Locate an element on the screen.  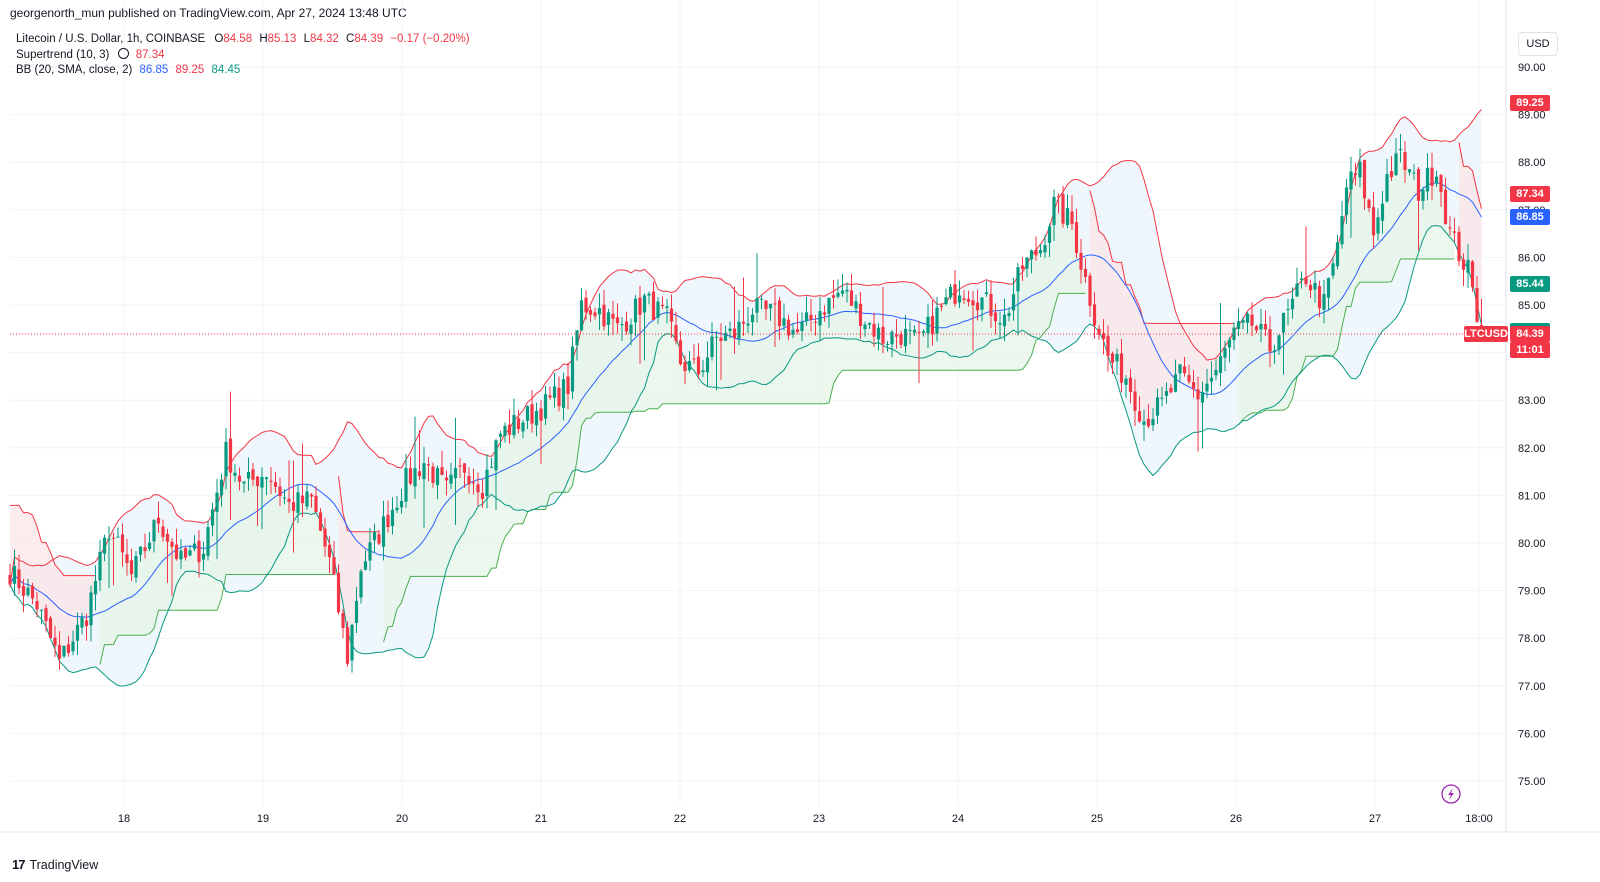
currency-button: USD is located at coordinates (1538, 44).